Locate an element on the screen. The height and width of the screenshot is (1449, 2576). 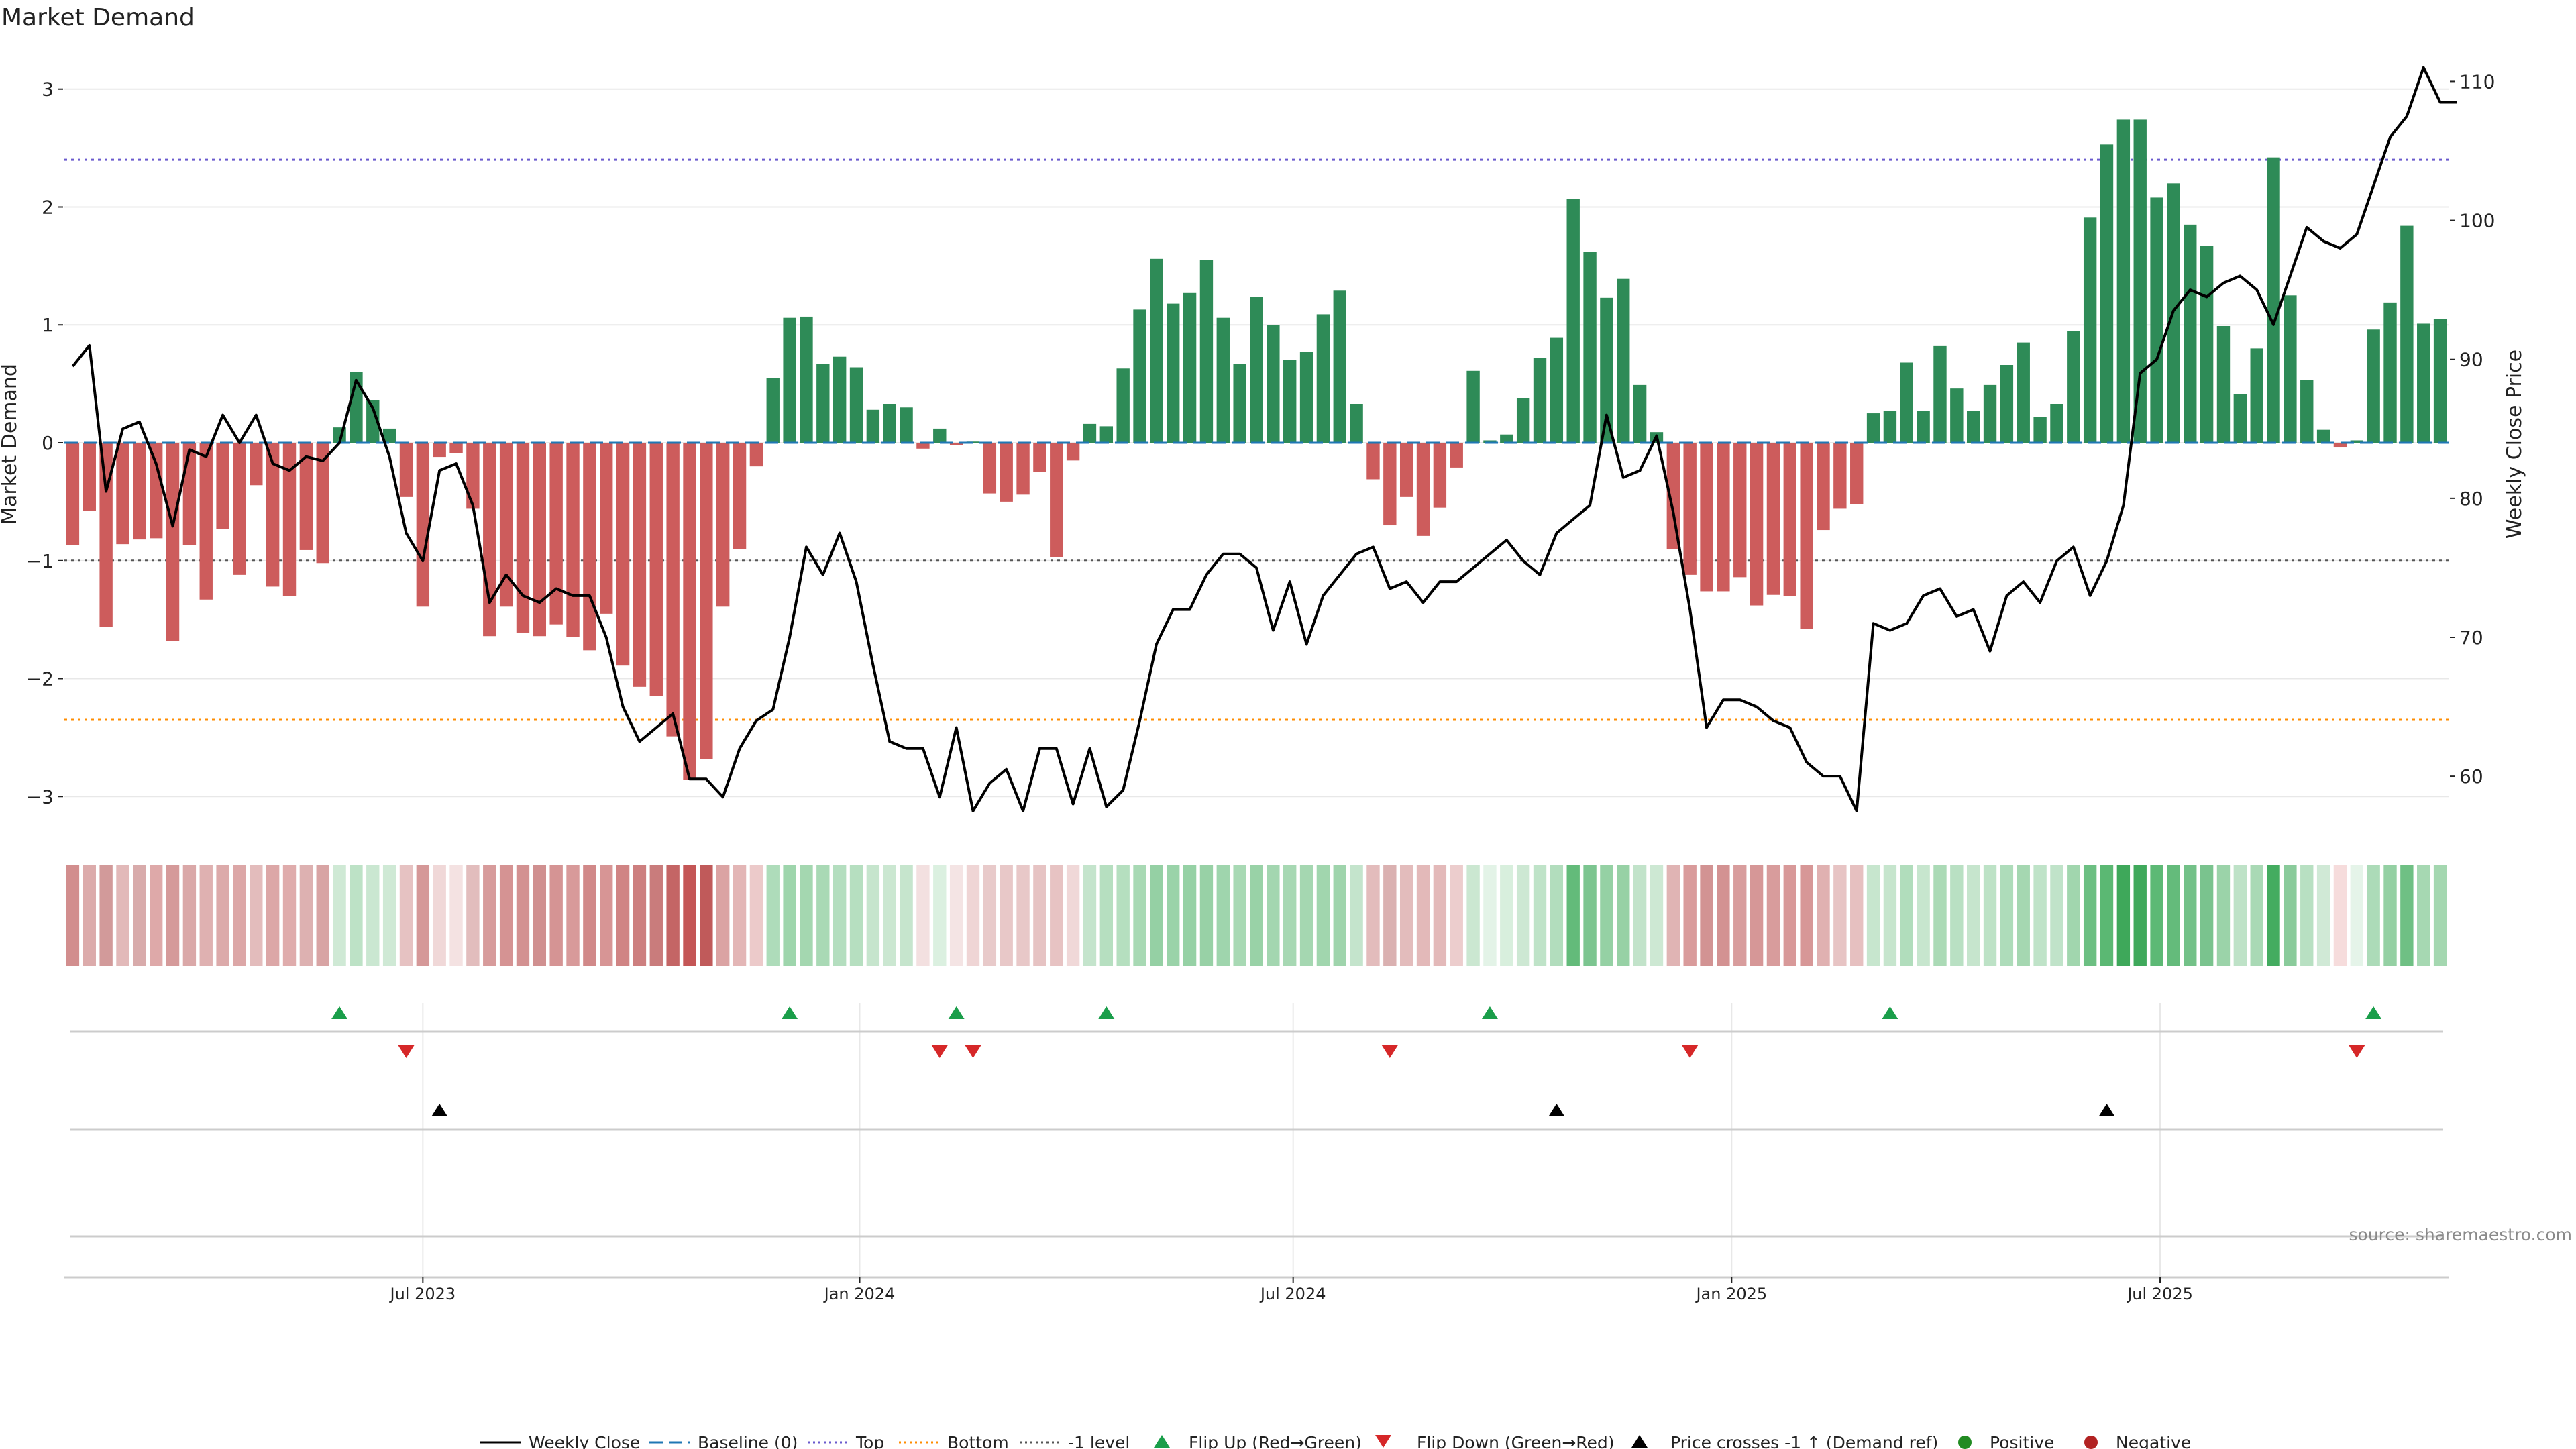
x-tick-label: Jan 2024 is located at coordinates (859, 1294).